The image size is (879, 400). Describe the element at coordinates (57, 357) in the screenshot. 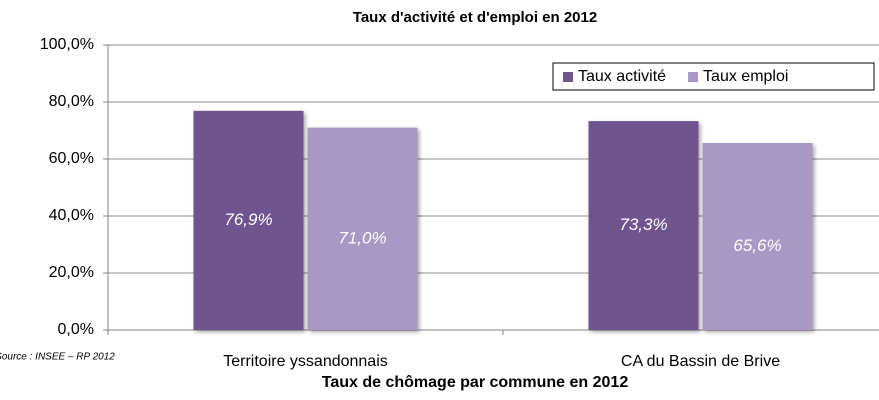

I see `source-note: Source : INSEE – RP 2012` at that location.